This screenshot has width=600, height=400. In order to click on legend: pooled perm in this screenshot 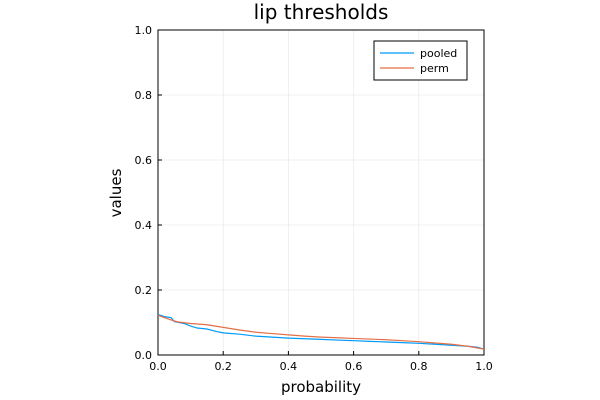, I will do `click(420, 60)`.